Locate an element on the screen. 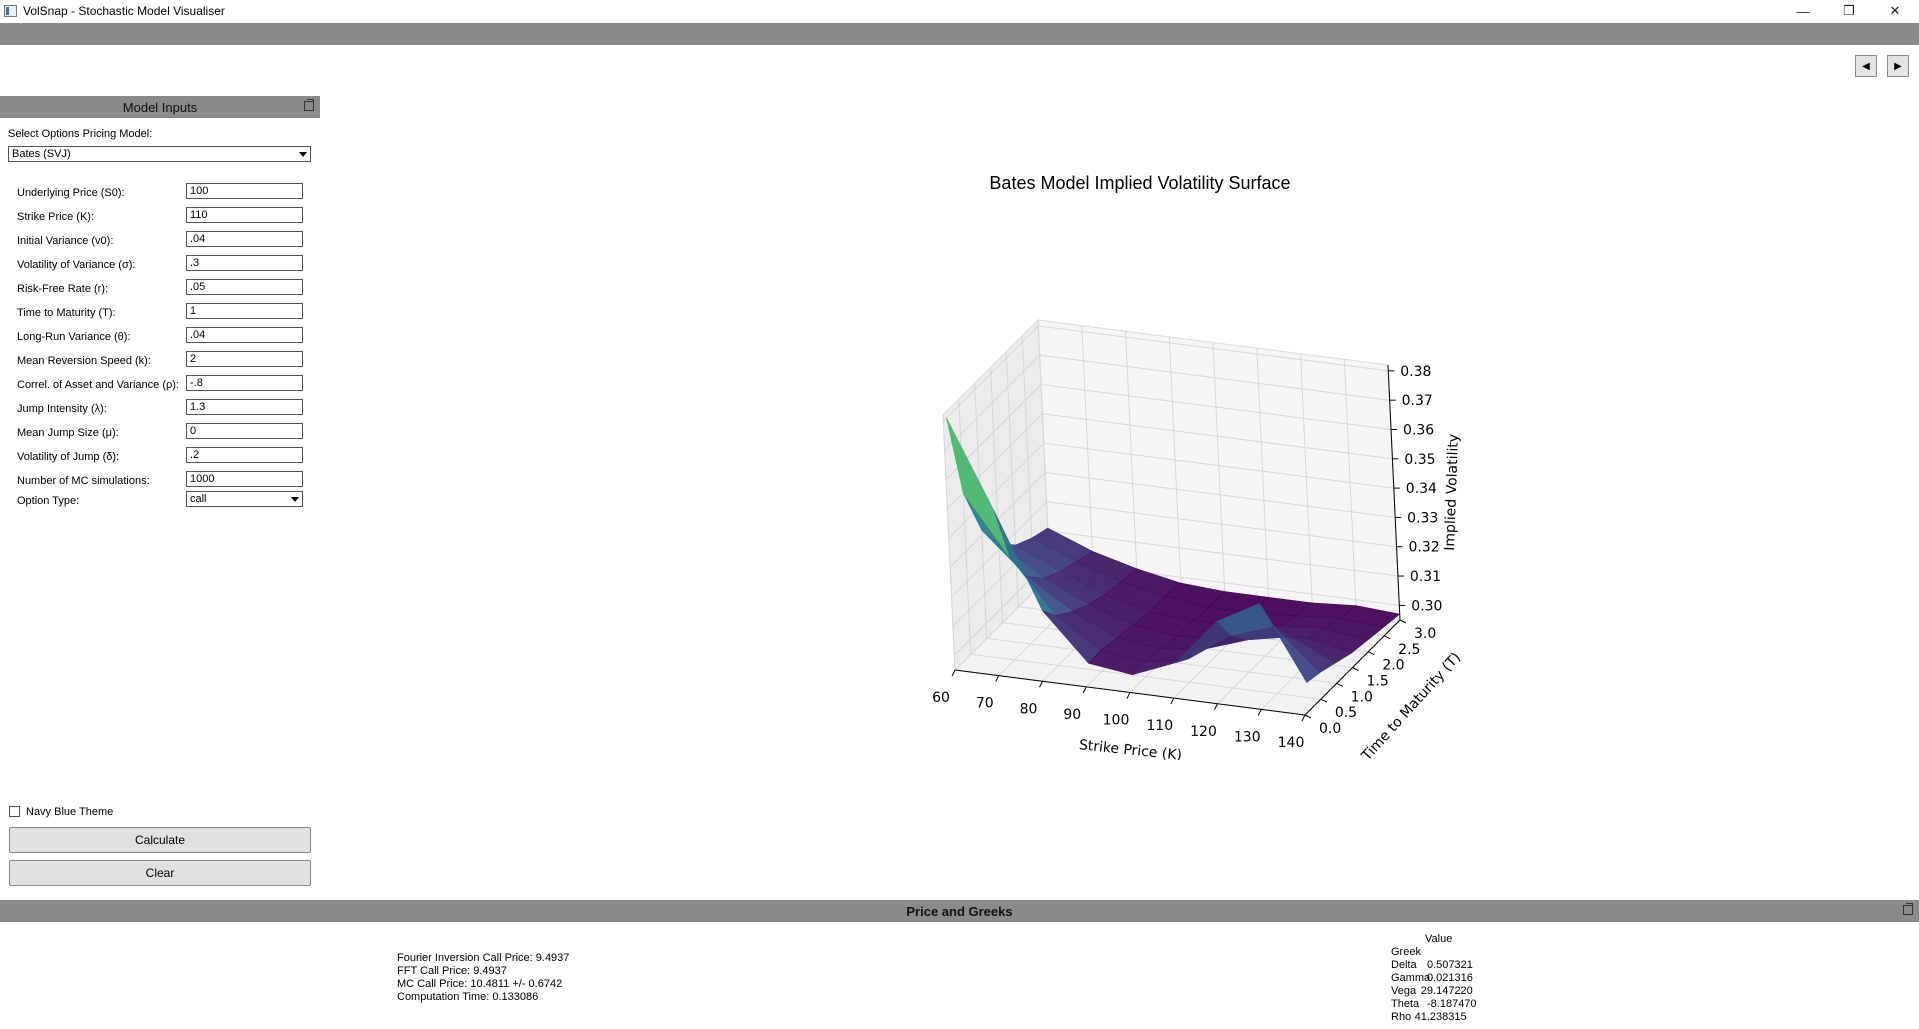 This screenshot has height=1029, width=1919. param-input: 0 is located at coordinates (244, 431).